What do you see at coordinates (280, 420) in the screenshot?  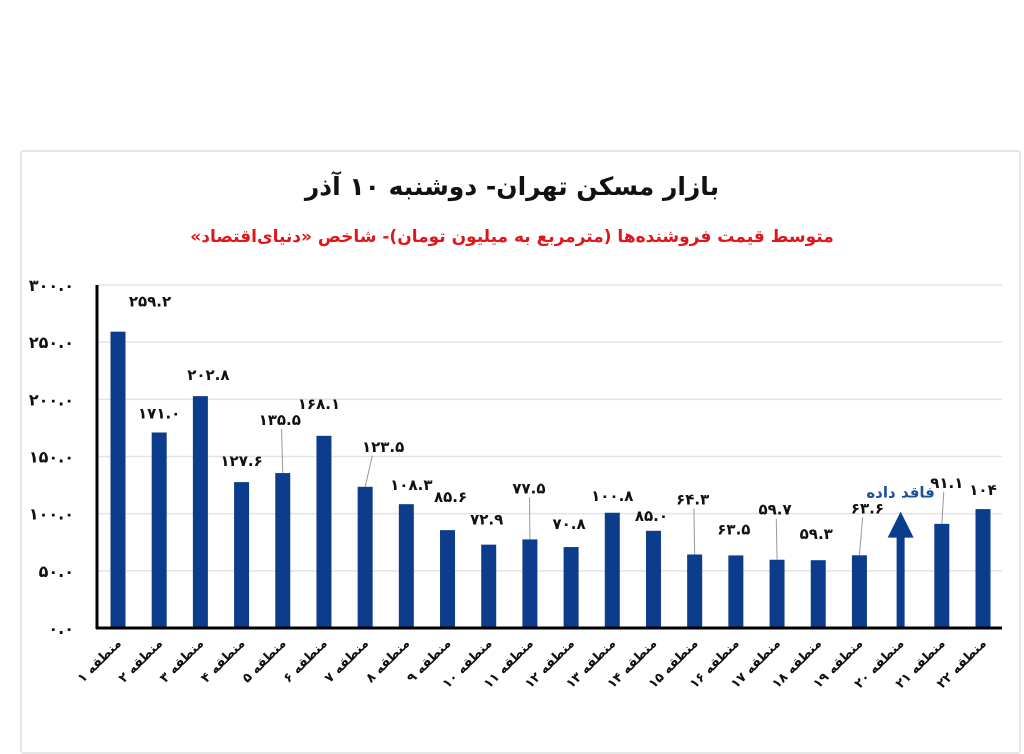 I see `value-label: ۱۳۵.۵` at bounding box center [280, 420].